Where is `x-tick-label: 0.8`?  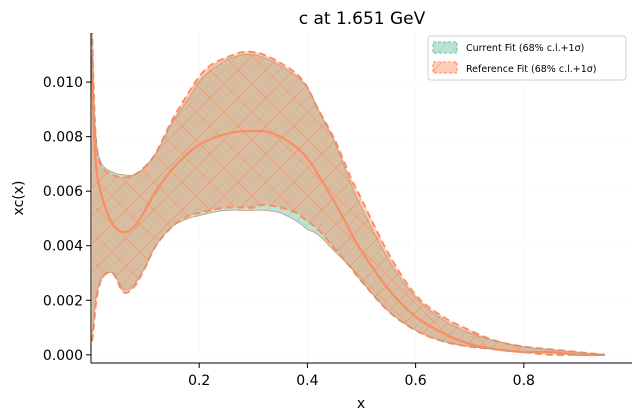
x-tick-label: 0.8 is located at coordinates (524, 381).